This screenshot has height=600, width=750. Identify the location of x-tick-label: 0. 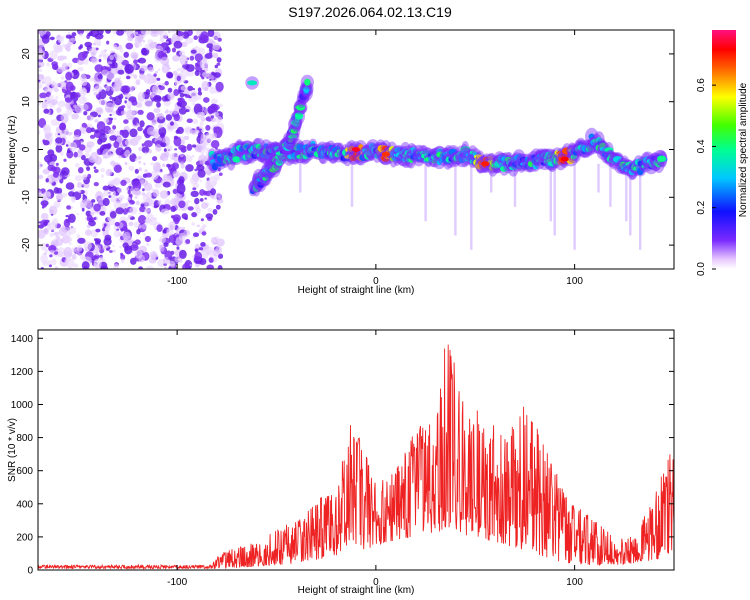
(376, 582).